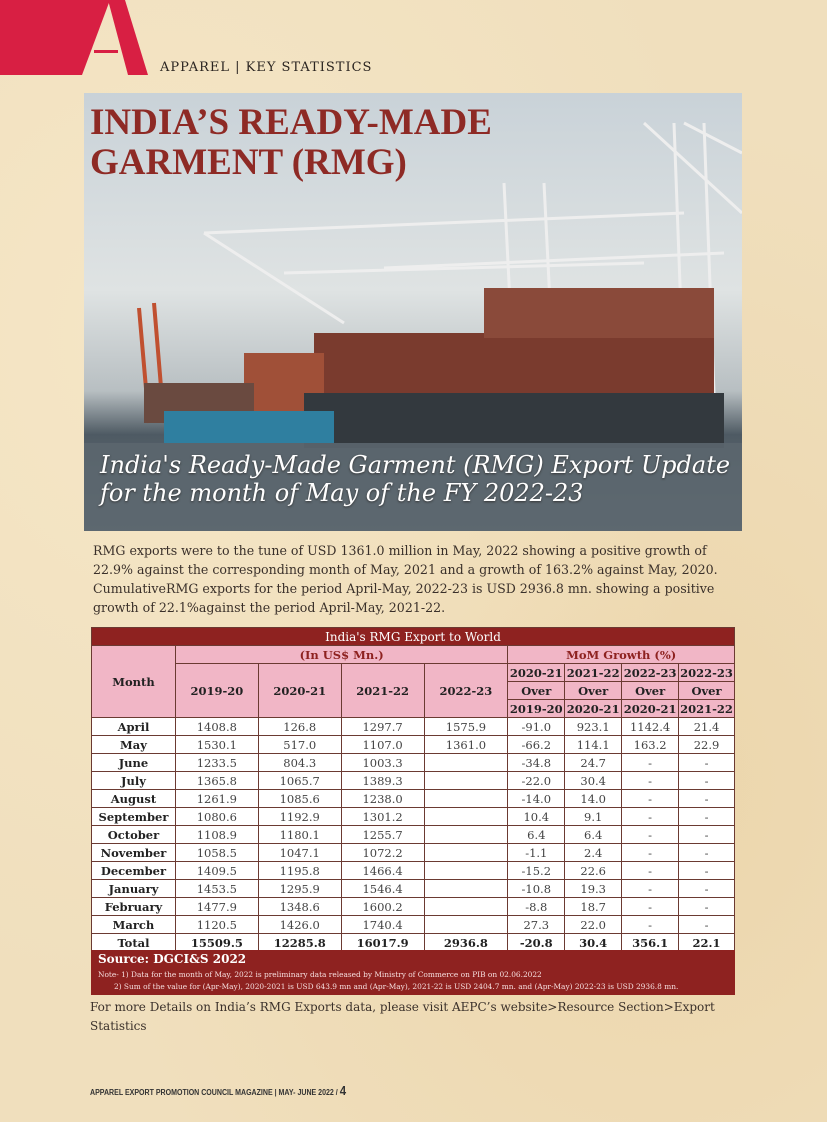  Describe the element at coordinates (216, 906) in the screenshot. I see `value-cell: 1477.9` at that location.